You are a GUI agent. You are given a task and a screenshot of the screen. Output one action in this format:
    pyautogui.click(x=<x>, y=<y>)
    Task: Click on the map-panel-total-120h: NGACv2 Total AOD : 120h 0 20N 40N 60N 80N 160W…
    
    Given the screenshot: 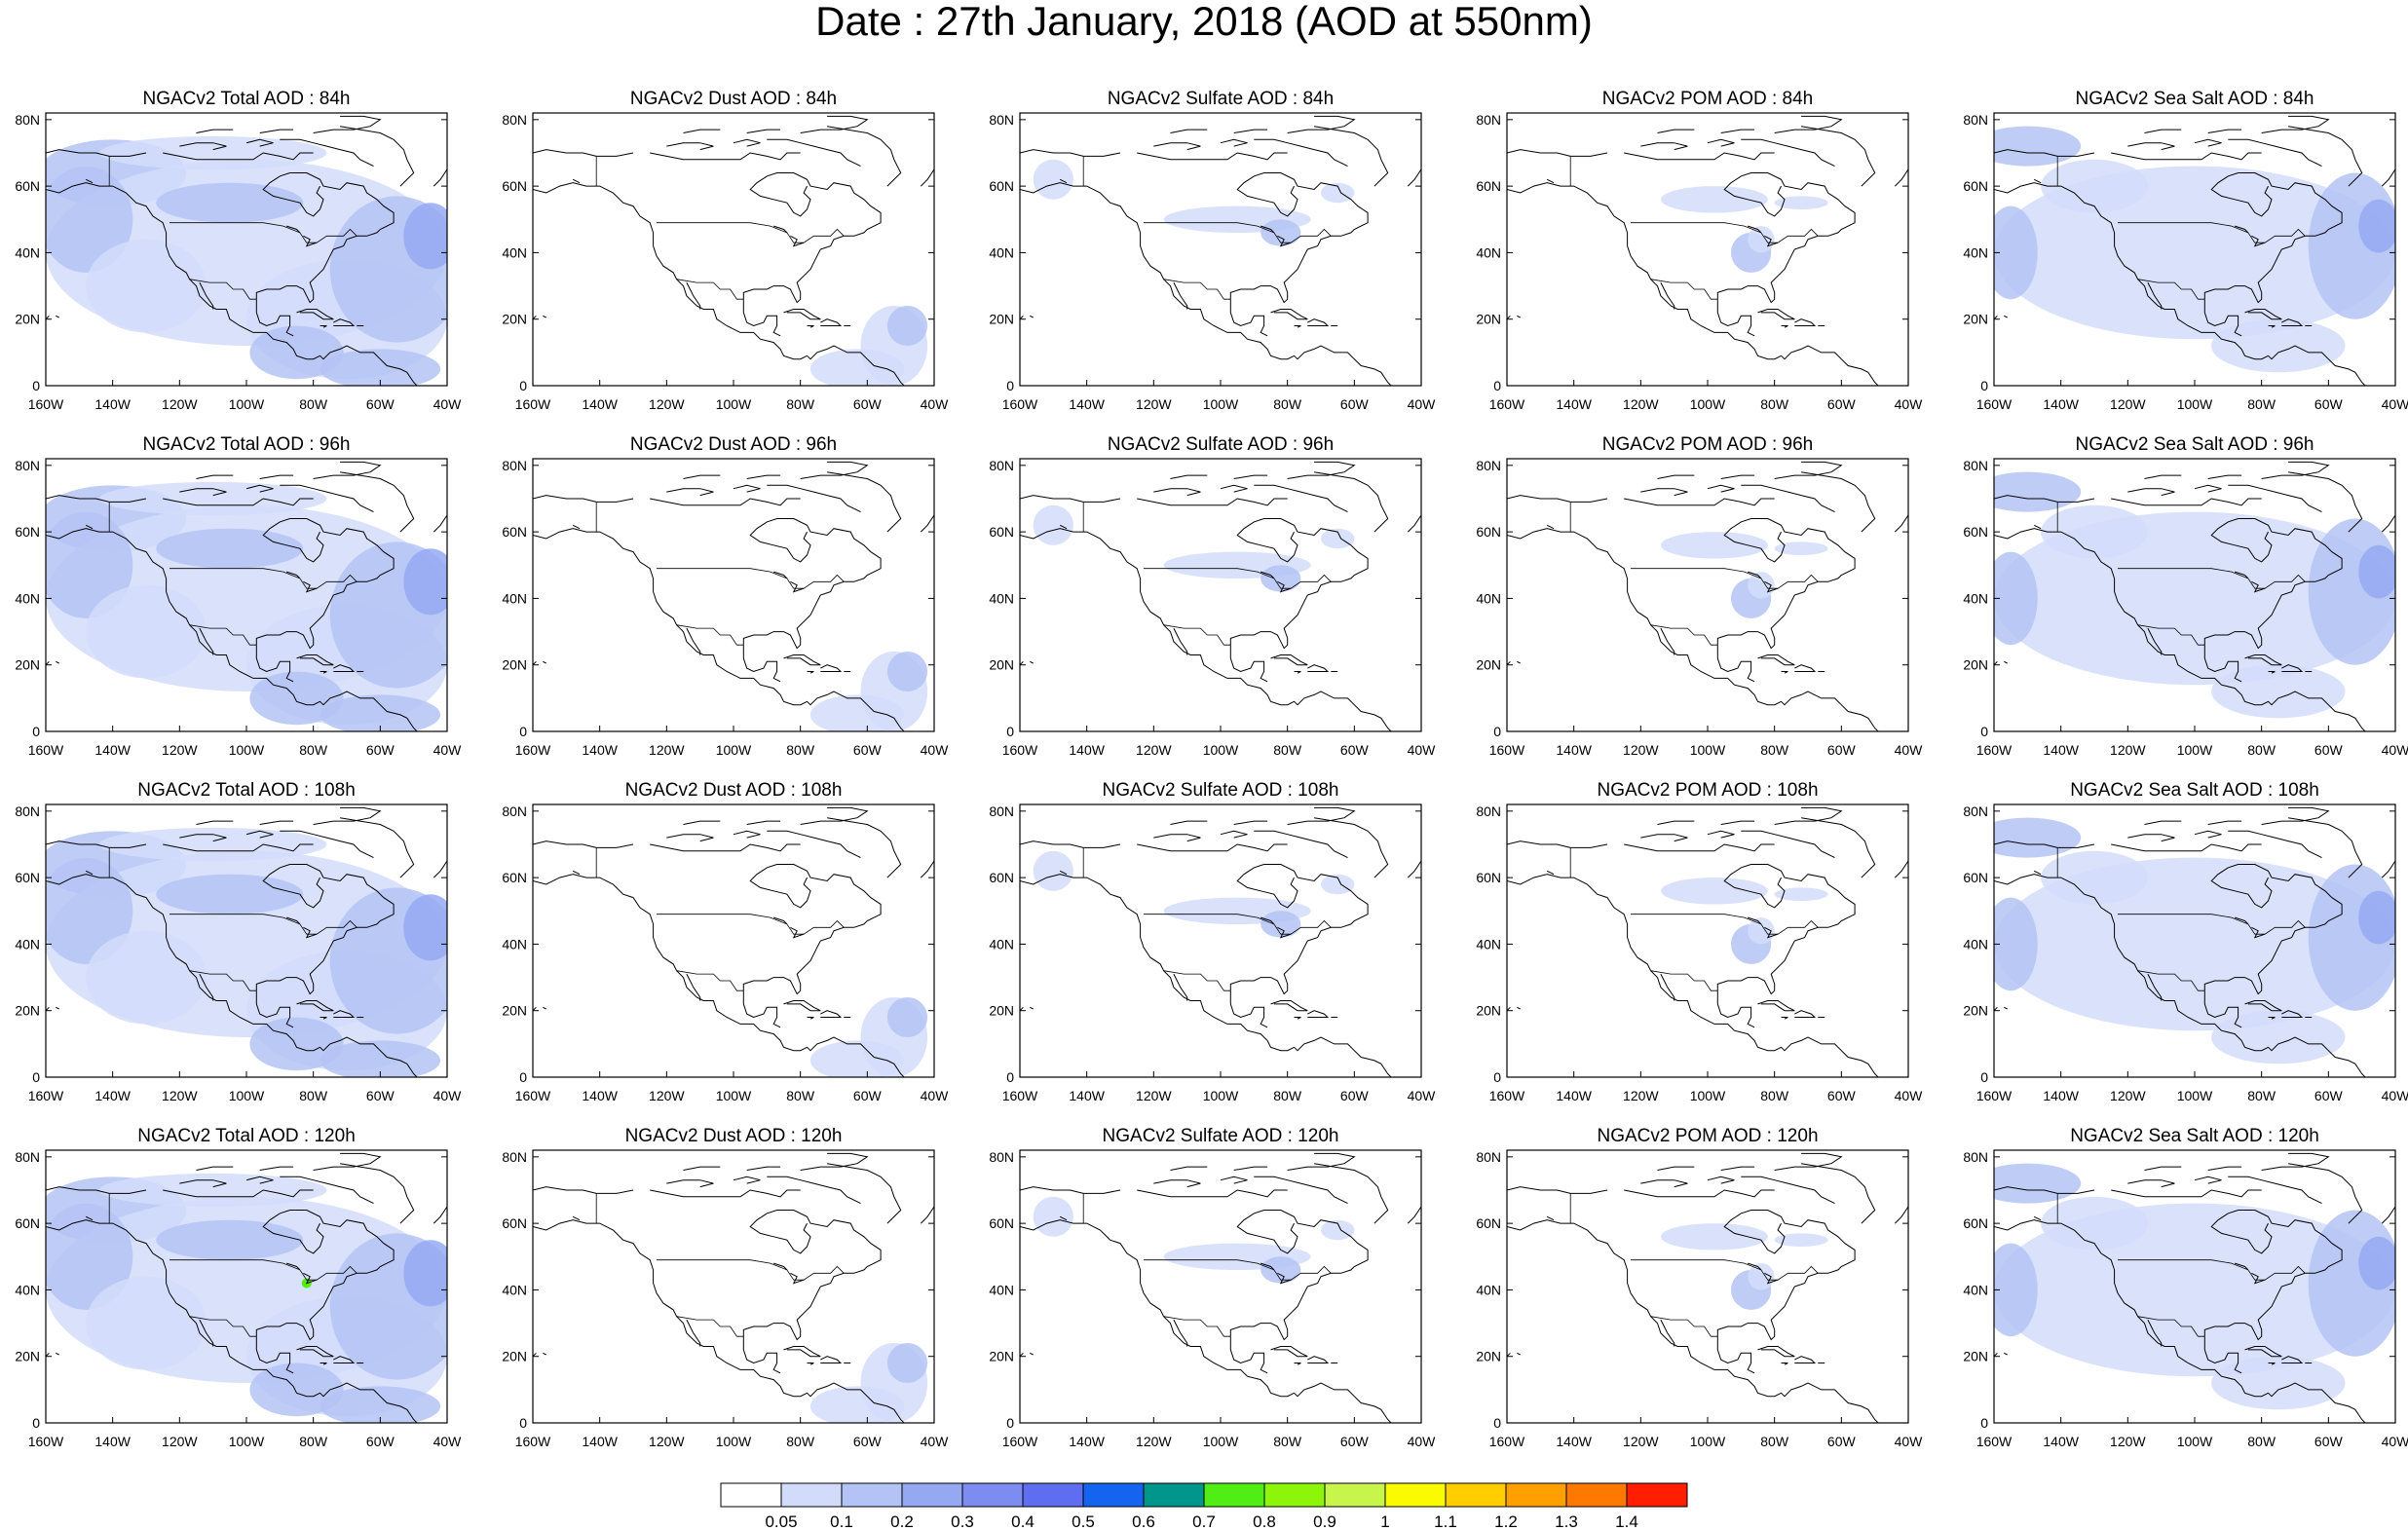 What is the action you would take?
    pyautogui.click(x=243, y=1290)
    